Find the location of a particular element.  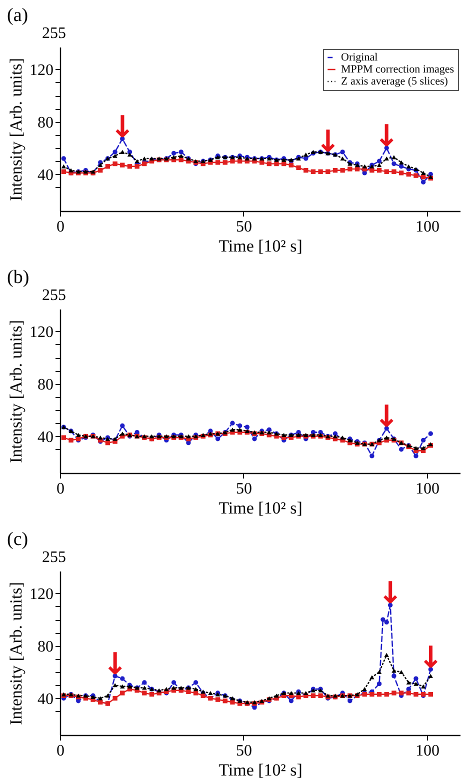

legend-label: Z axis average (5 slices) is located at coordinates (394, 82).